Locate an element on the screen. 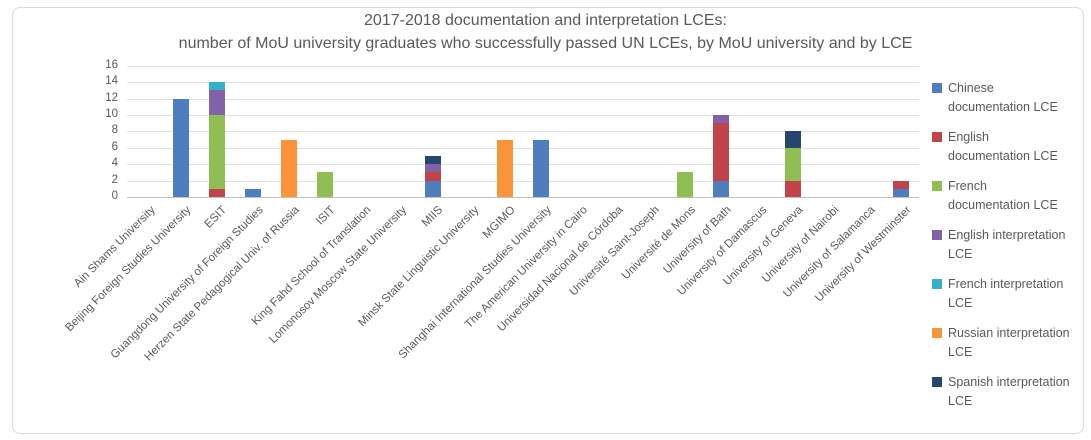 Image resolution: width=1091 pixels, height=440 pixels. legend-item: English interpretation LCE is located at coordinates (1008, 245).